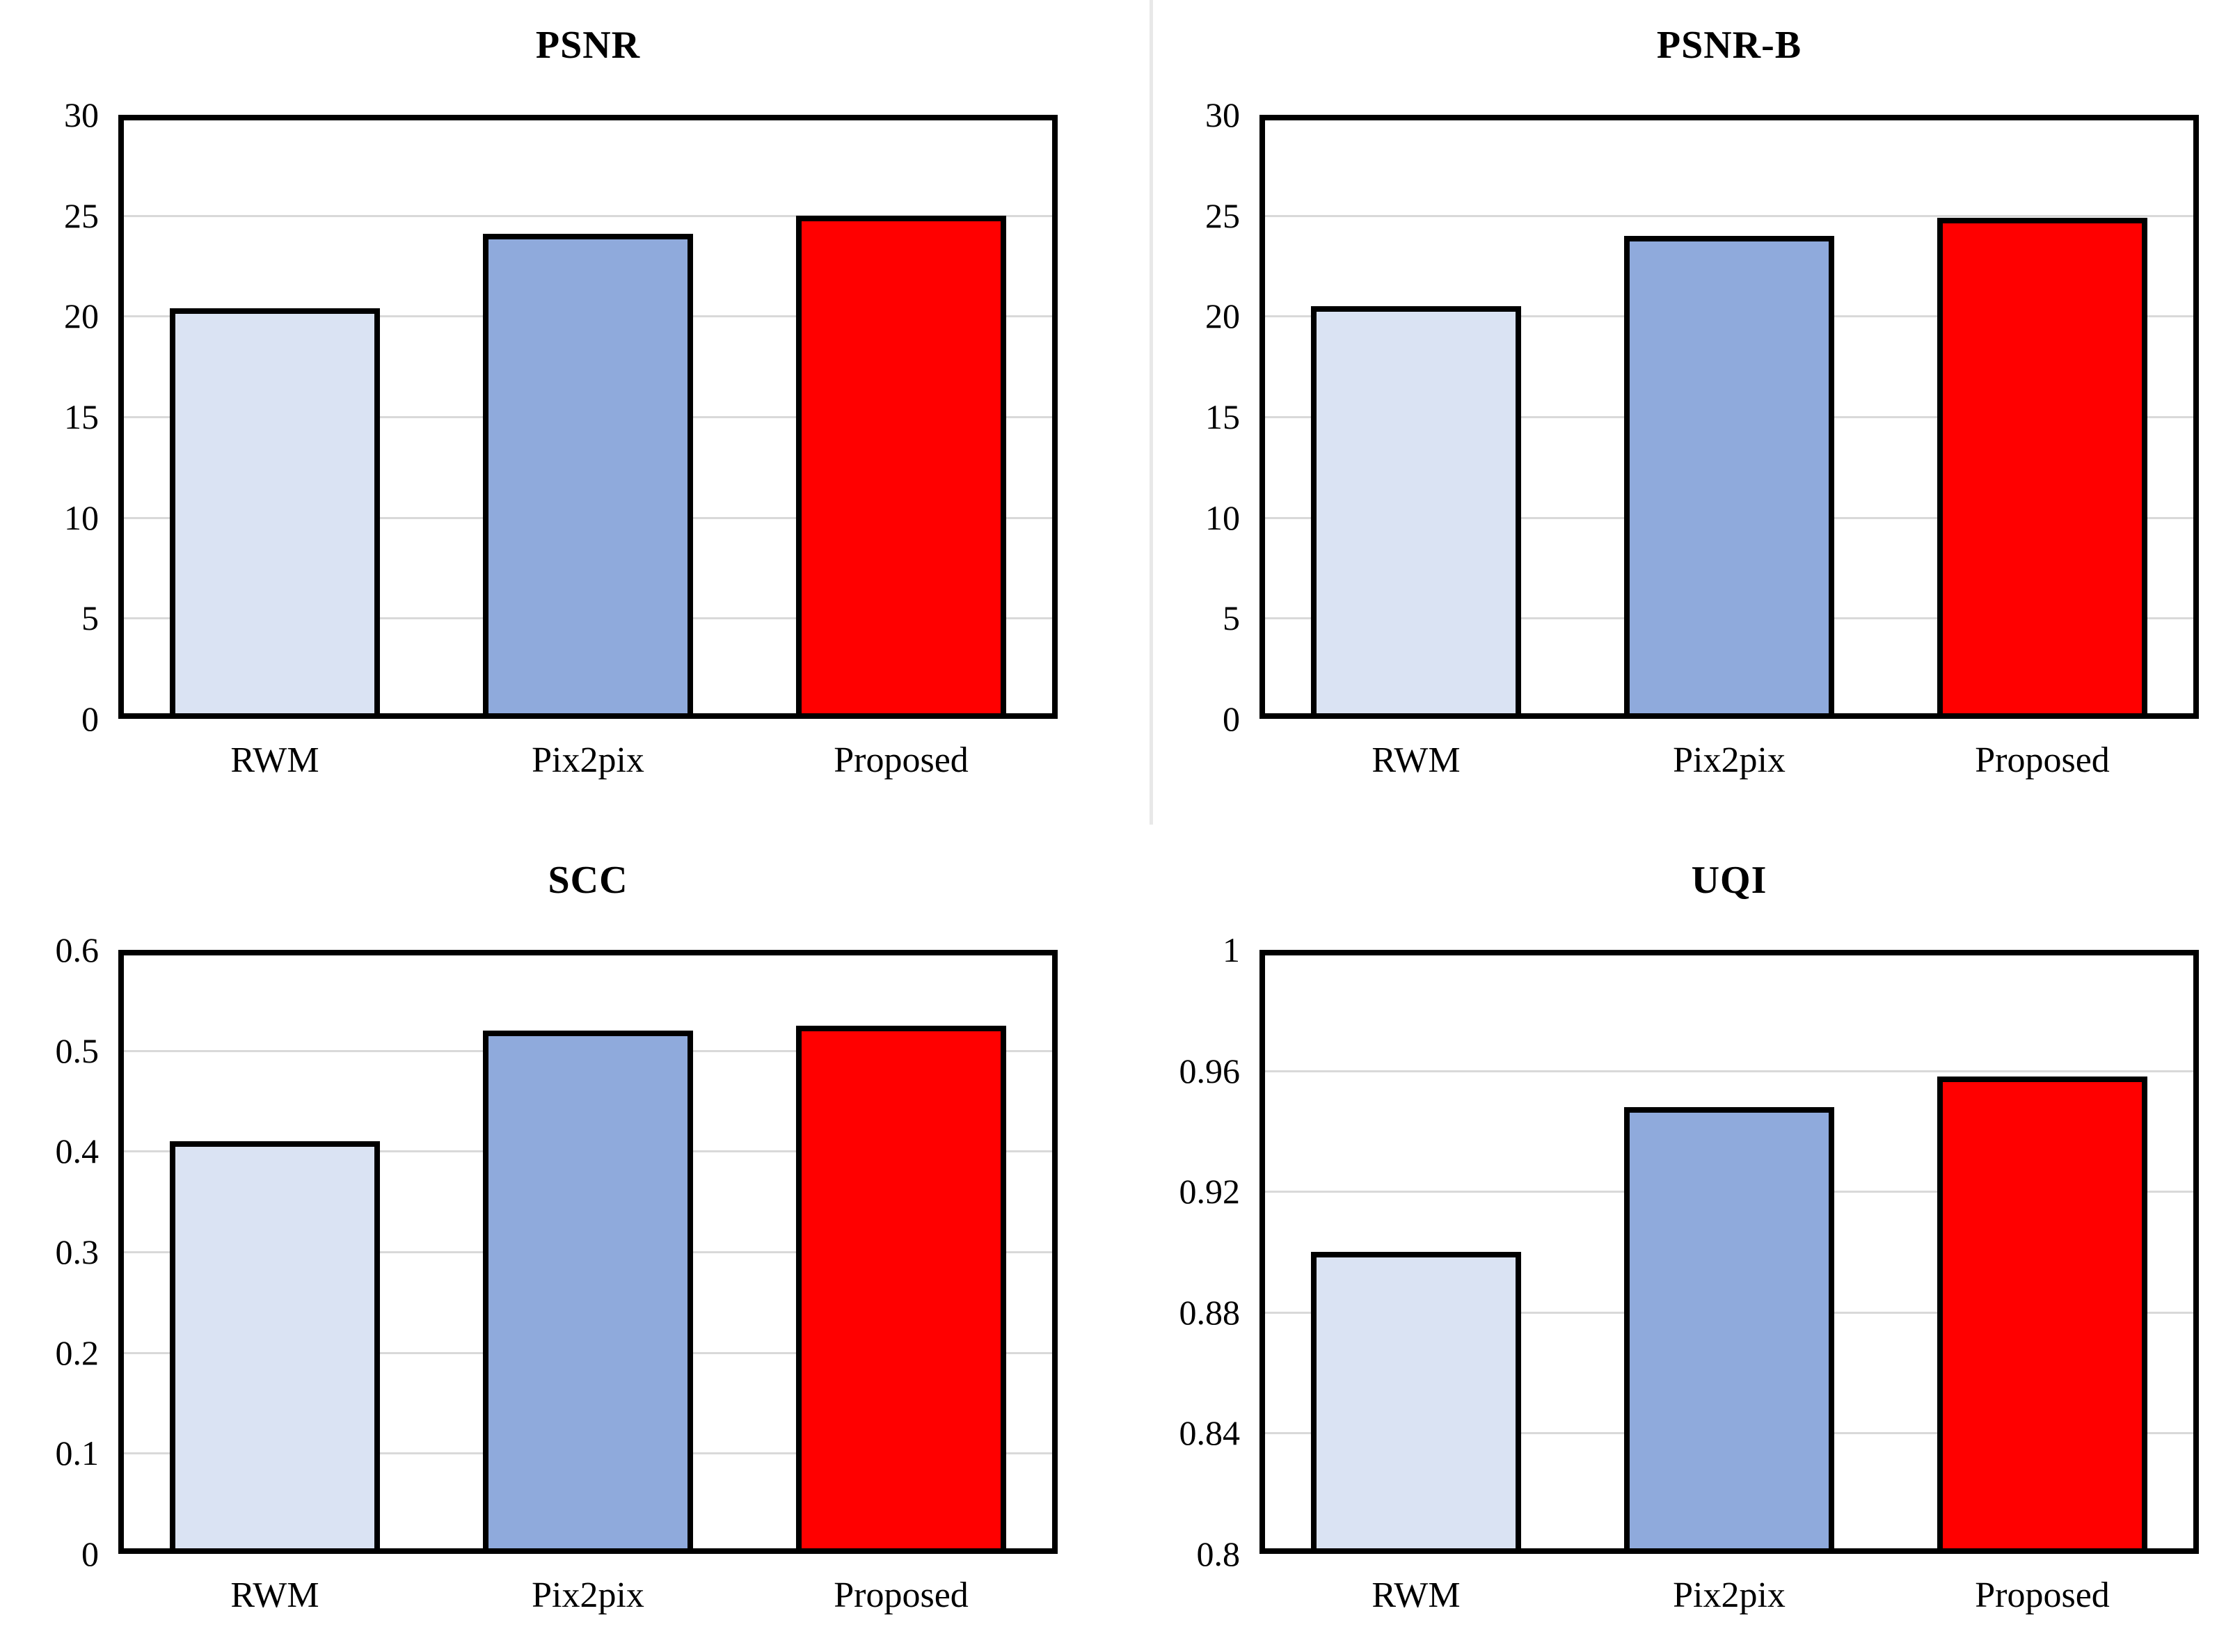 The height and width of the screenshot is (1652, 2226). What do you see at coordinates (1210, 1433) in the screenshot?
I see `y-tick-label: 0.84` at bounding box center [1210, 1433].